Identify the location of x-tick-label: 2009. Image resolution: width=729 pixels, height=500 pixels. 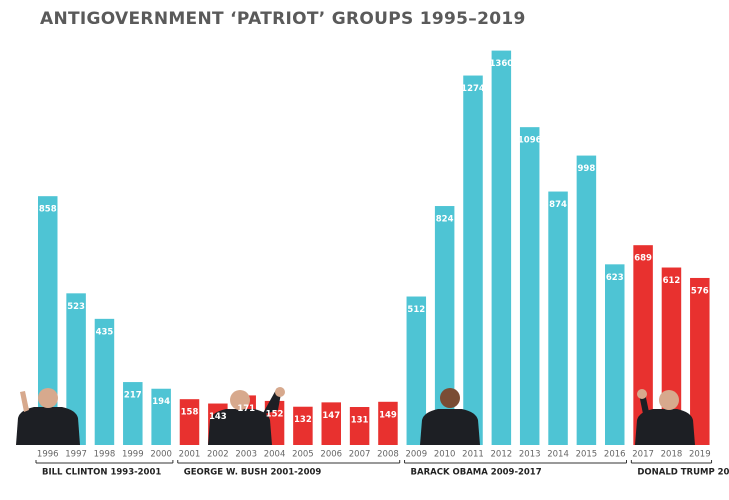
(416, 455).